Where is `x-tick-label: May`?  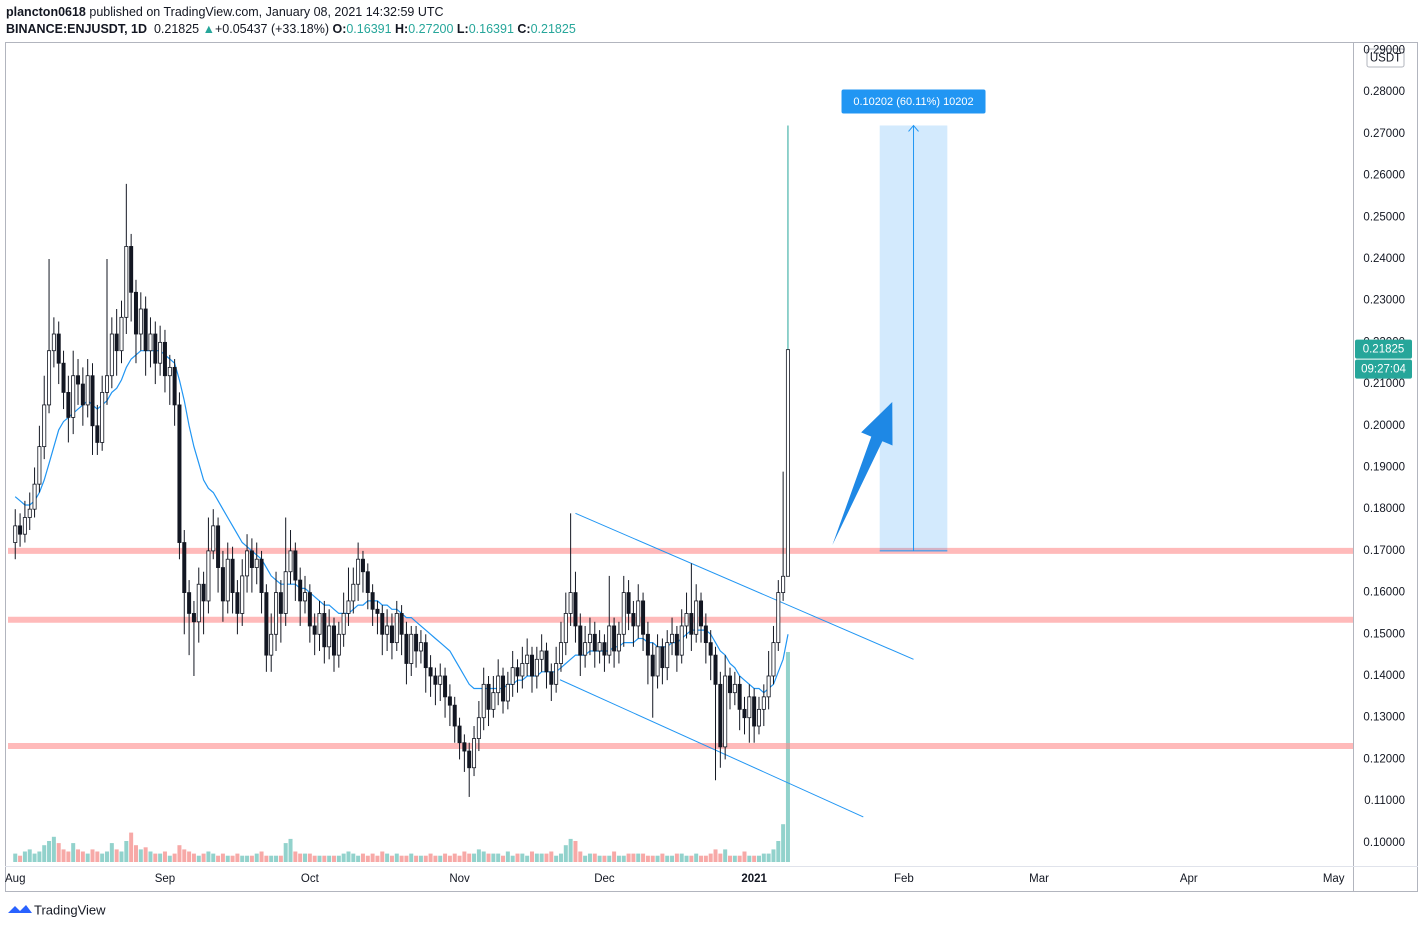
x-tick-label: May is located at coordinates (1334, 879).